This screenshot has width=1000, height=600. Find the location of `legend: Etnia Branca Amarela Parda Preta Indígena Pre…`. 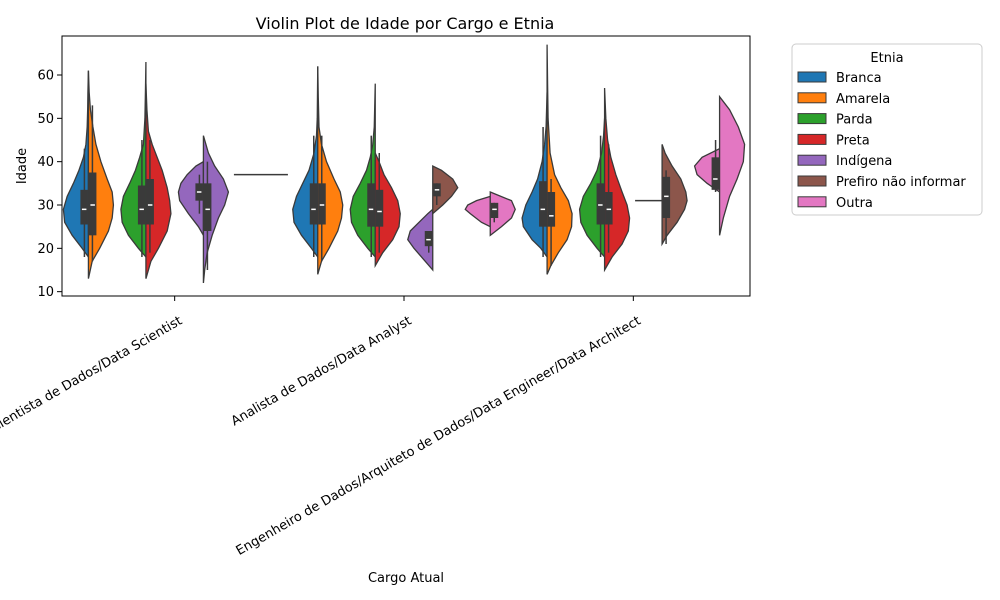

legend: Etnia Branca Amarela Parda Preta Indígena Pre… is located at coordinates (887, 129).